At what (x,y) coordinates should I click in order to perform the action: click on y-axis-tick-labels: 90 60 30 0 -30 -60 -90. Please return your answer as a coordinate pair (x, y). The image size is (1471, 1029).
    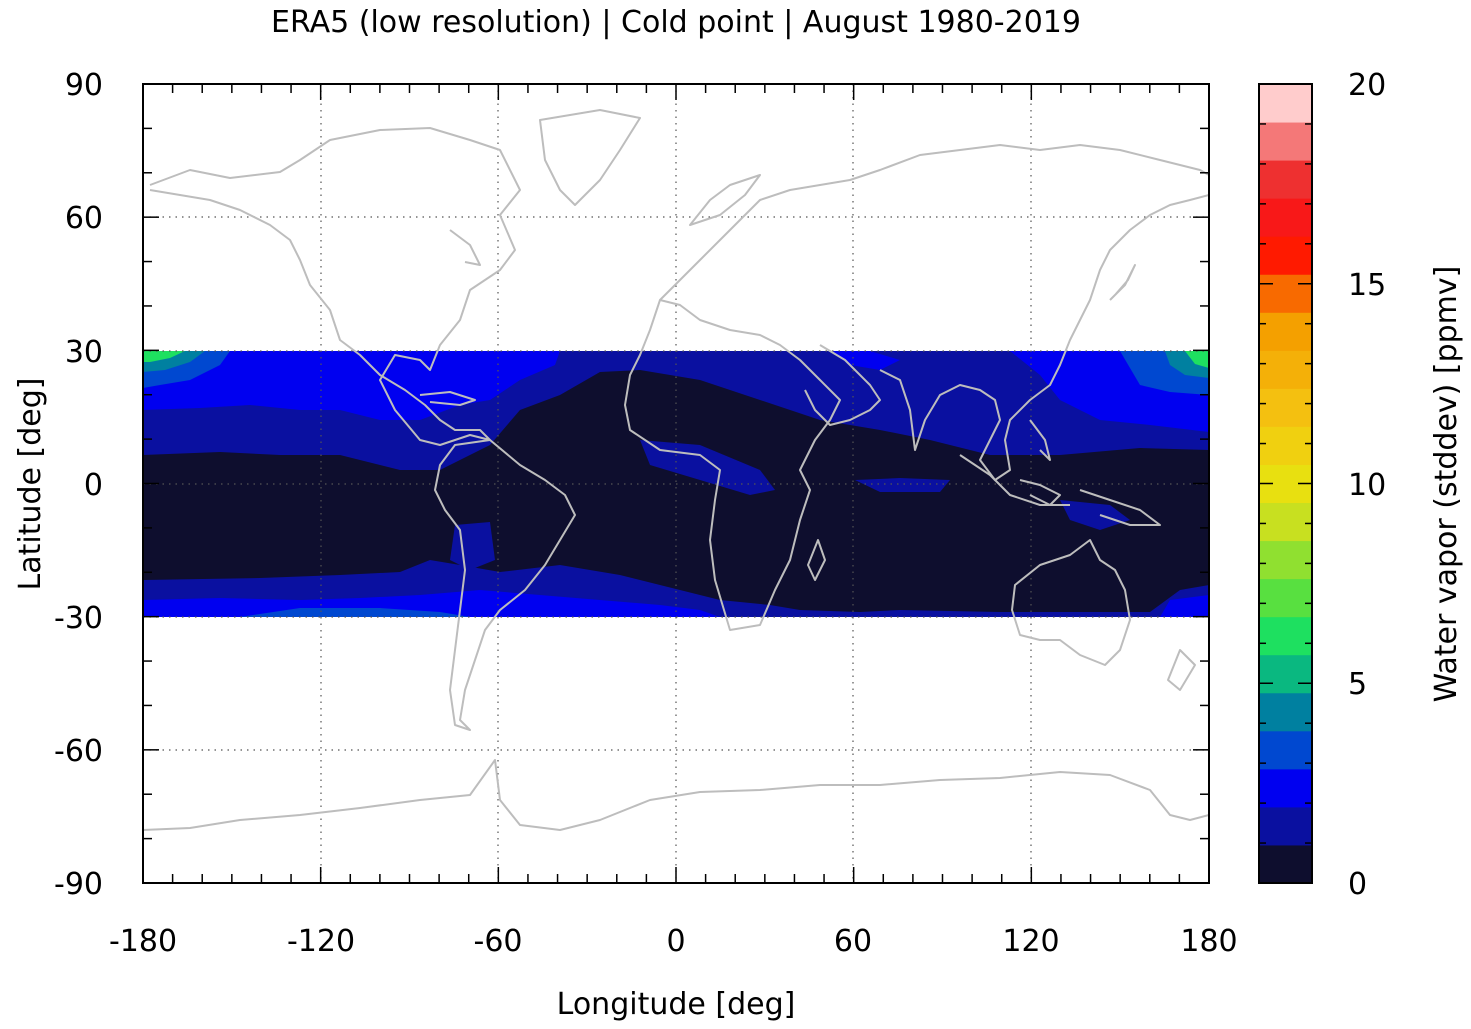
    Looking at the image, I should click on (78, 485).